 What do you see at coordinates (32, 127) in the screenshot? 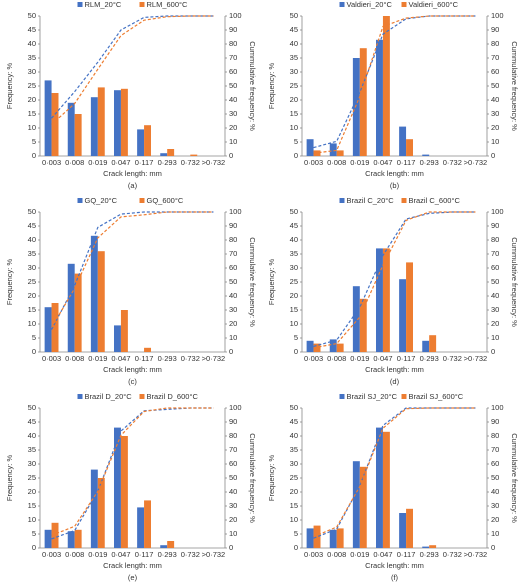
I see `y-tick-label: 10` at bounding box center [32, 127].